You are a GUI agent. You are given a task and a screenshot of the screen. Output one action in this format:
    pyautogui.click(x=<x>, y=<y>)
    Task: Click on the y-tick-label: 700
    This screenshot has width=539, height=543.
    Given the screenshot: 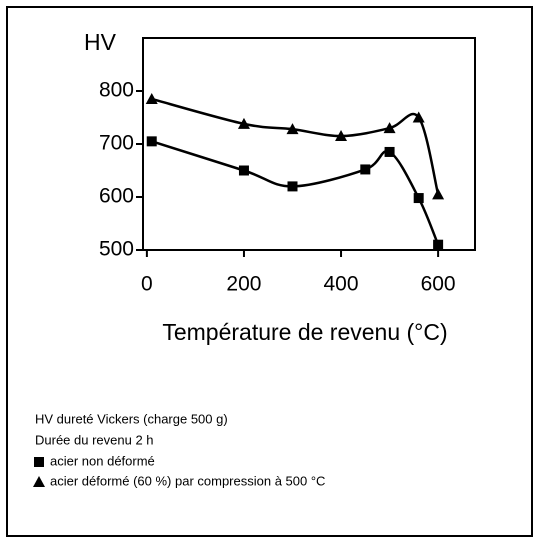 What is the action you would take?
    pyautogui.click(x=116, y=143)
    